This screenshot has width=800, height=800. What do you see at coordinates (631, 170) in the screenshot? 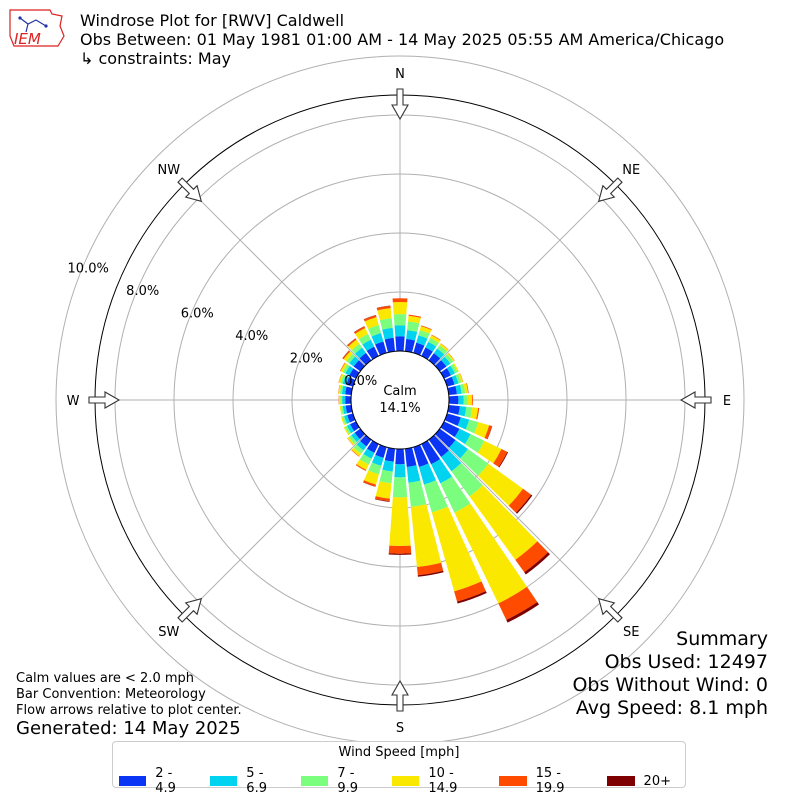
I see `compass-label-ne: NE` at bounding box center [631, 170].